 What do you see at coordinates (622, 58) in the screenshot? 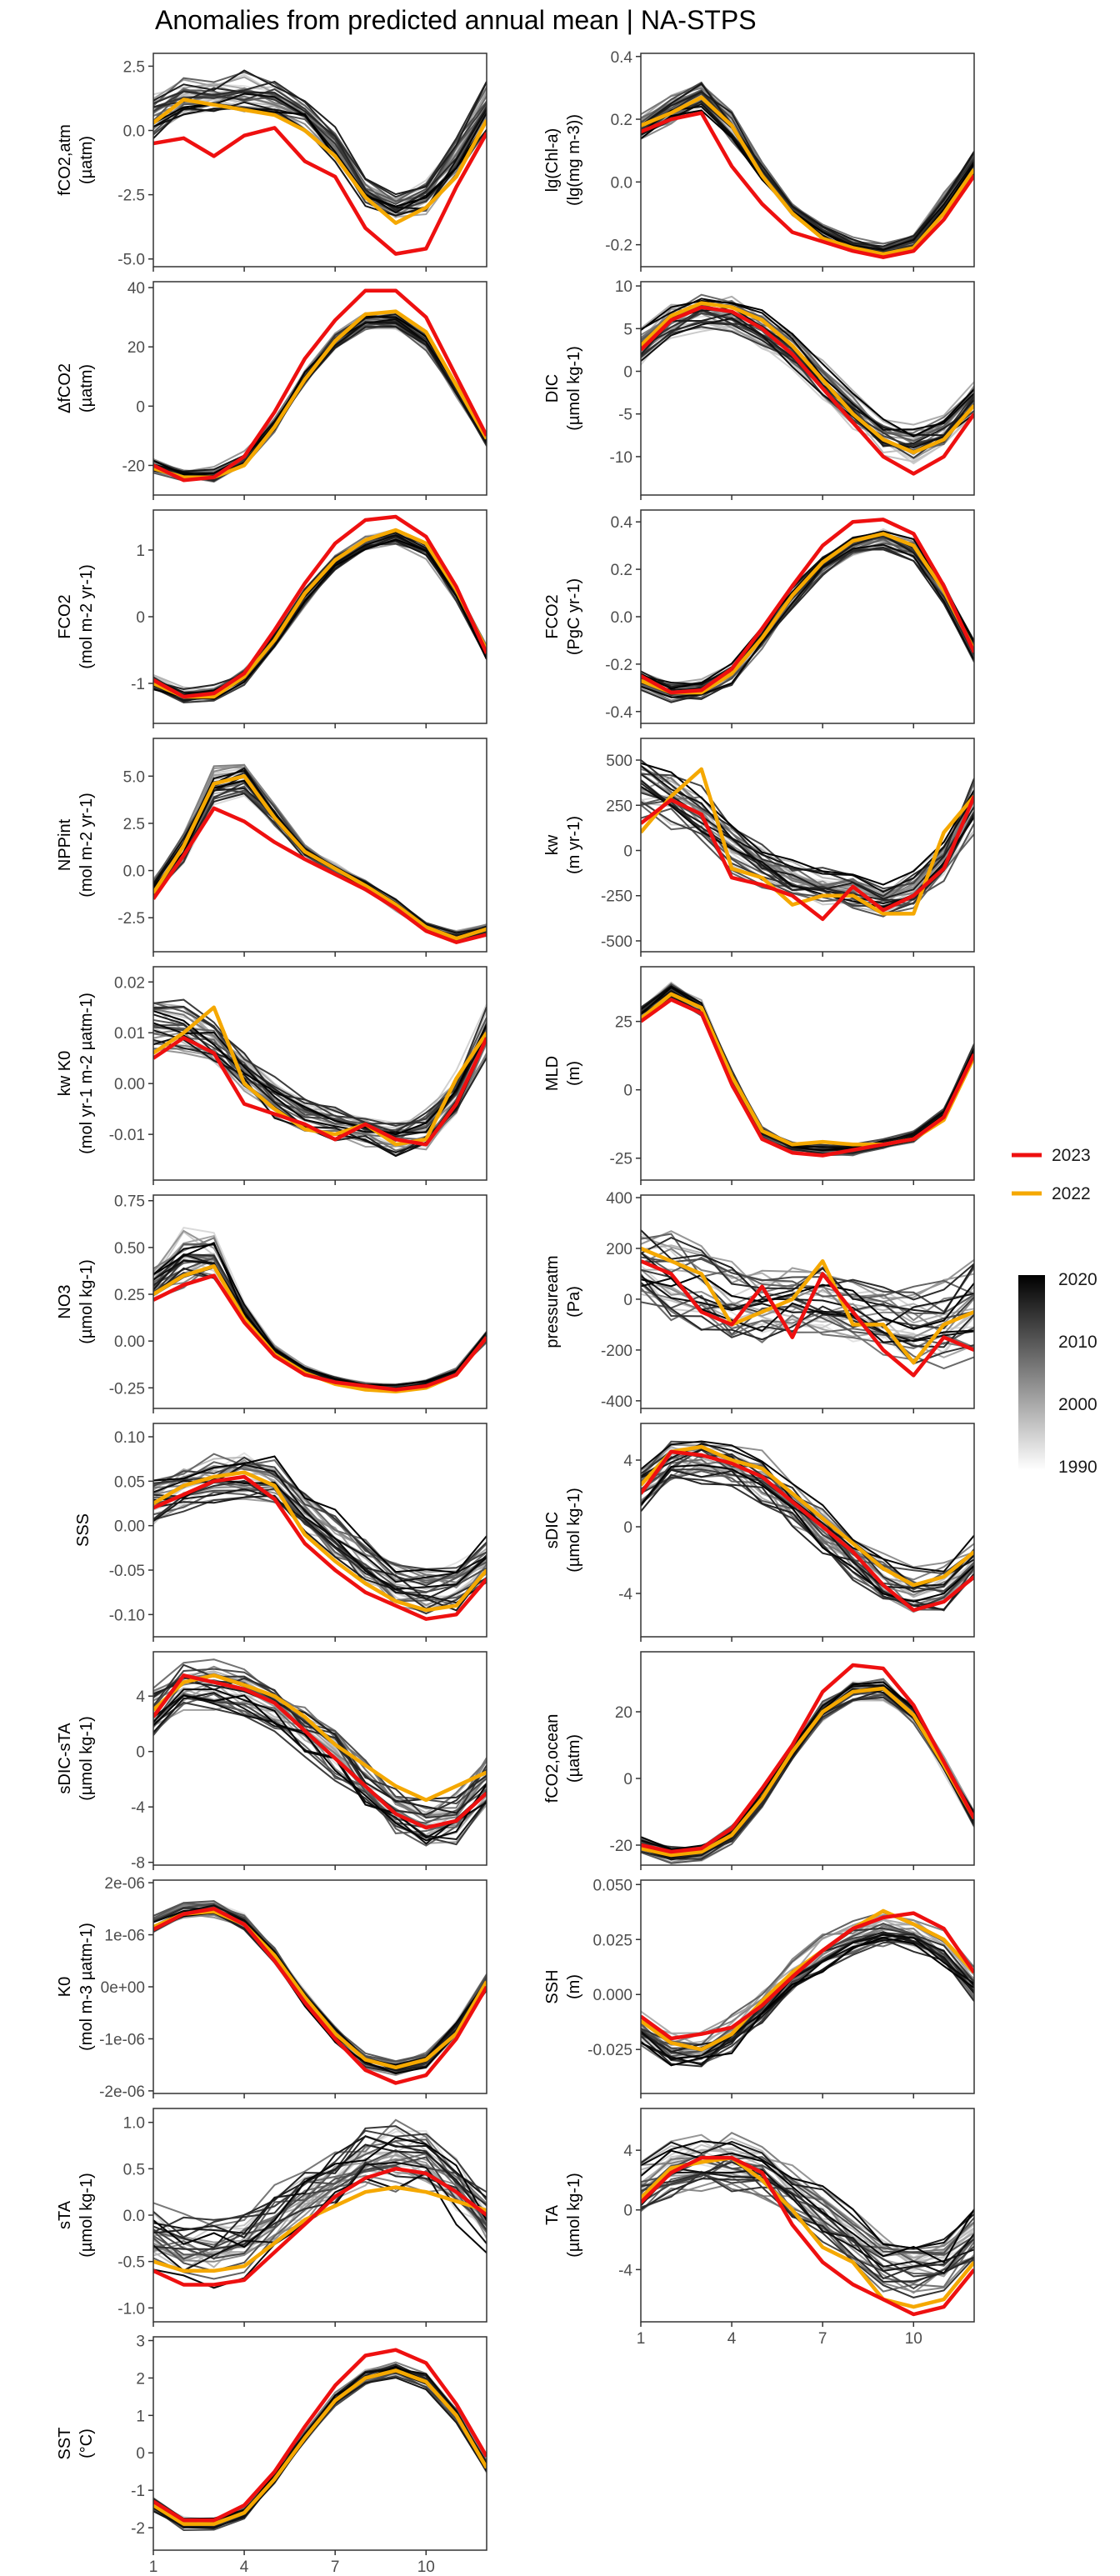
I see `y-tick-label: 0.4` at bounding box center [622, 58].